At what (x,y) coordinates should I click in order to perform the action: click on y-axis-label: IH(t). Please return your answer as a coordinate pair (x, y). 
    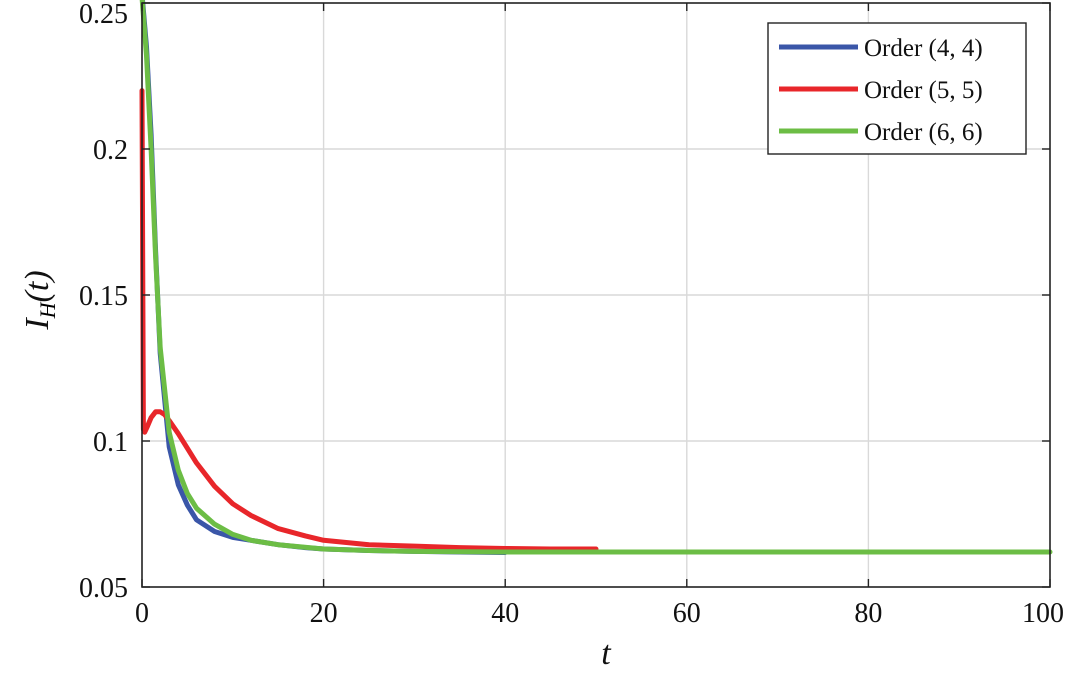
    Looking at the image, I should click on (39, 300).